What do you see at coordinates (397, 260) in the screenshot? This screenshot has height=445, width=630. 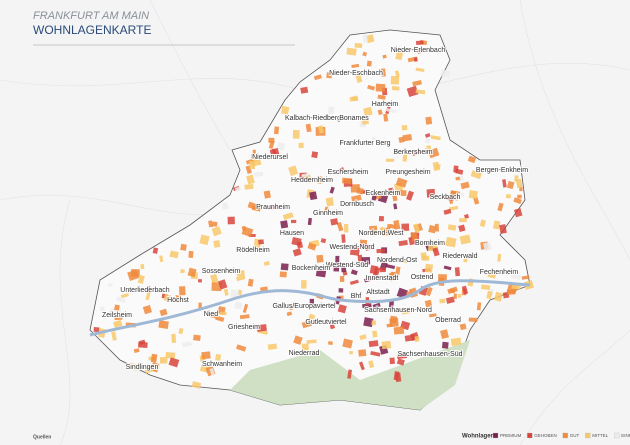 I see `district-label: Nordend-Ost` at bounding box center [397, 260].